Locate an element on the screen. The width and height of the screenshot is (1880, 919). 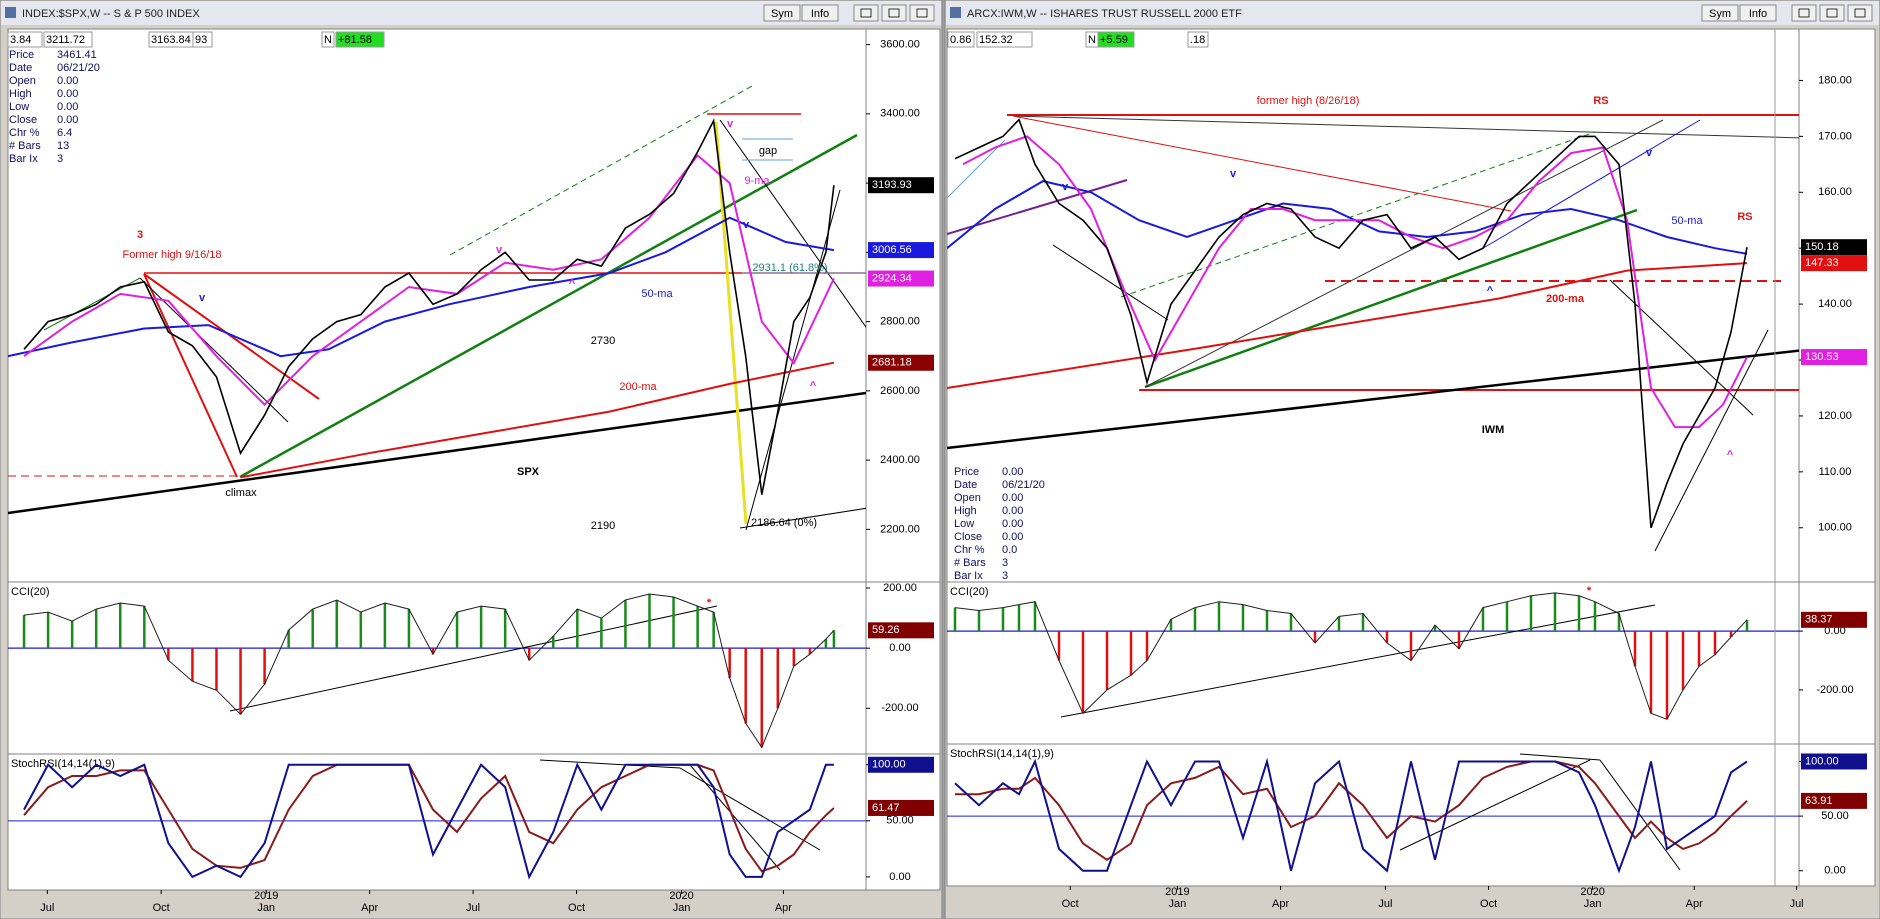
last-value-label: 2924.34 is located at coordinates (892, 278).